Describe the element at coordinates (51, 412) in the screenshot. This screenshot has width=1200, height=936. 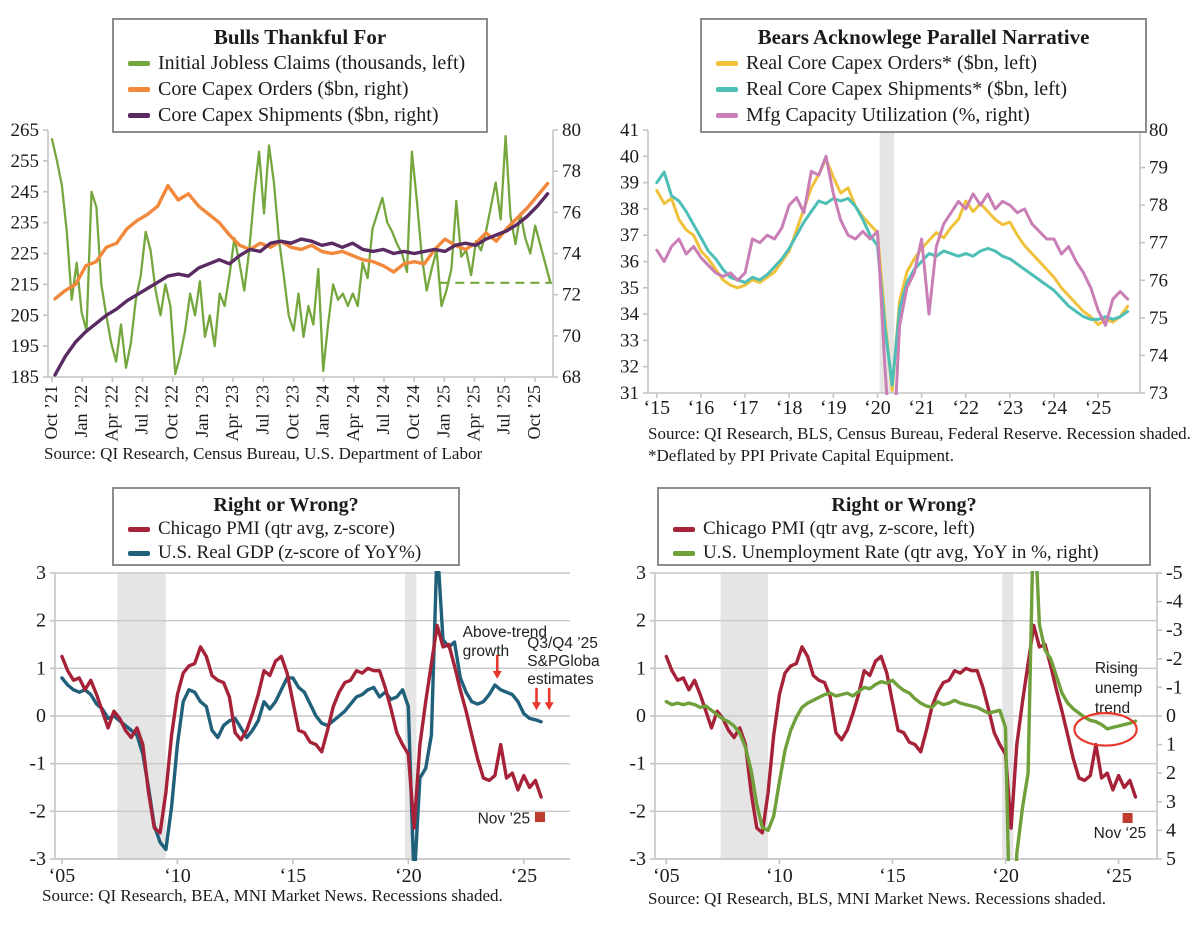
I see `tick-label: Oct ’21` at that location.